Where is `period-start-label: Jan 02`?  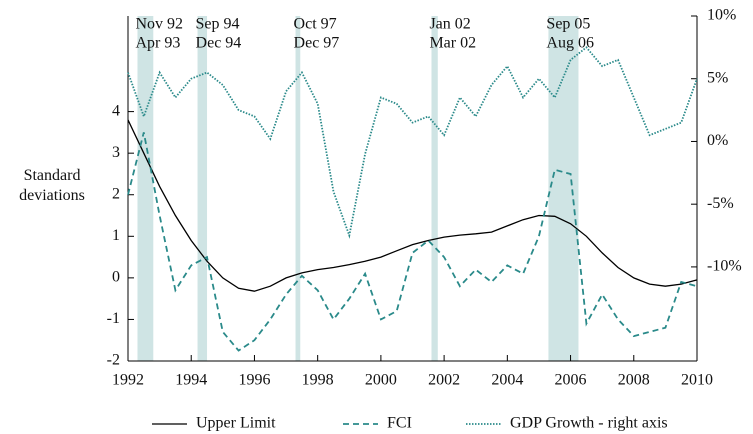 period-start-label: Jan 02 is located at coordinates (449, 24).